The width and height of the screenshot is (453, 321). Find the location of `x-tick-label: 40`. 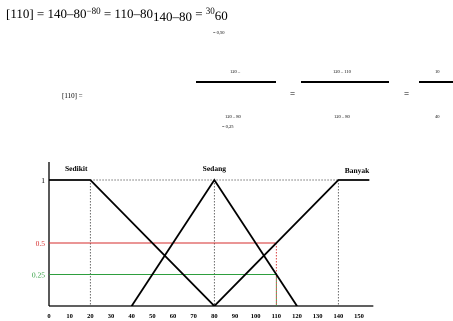

x-tick-label: 40 is located at coordinates (131, 316).